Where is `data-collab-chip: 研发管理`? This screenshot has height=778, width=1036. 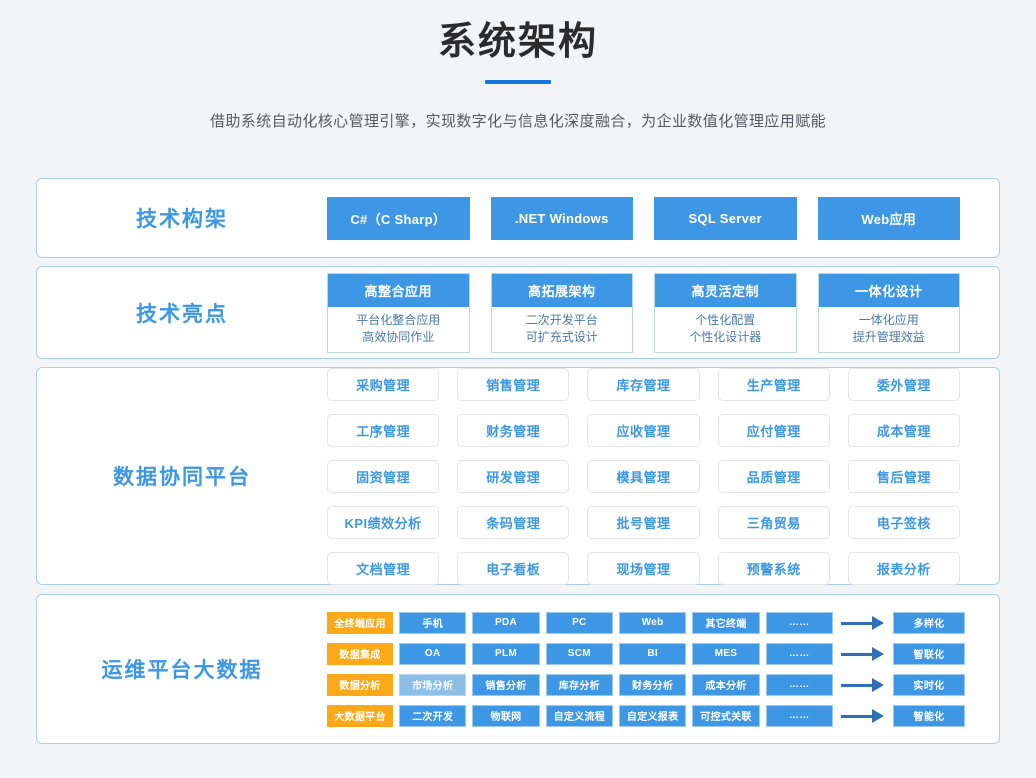
data-collab-chip: 研发管理 is located at coordinates (513, 476).